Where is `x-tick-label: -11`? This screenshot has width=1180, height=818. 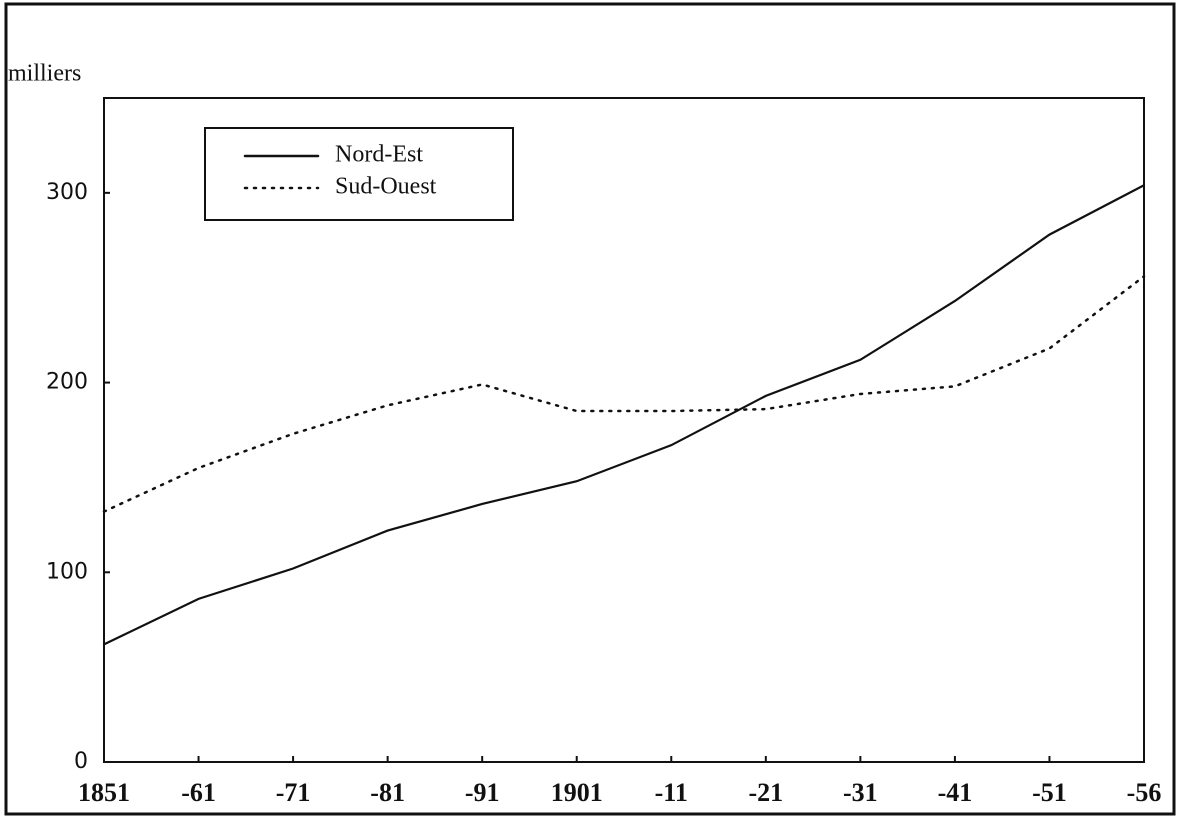 x-tick-label: -11 is located at coordinates (671, 792).